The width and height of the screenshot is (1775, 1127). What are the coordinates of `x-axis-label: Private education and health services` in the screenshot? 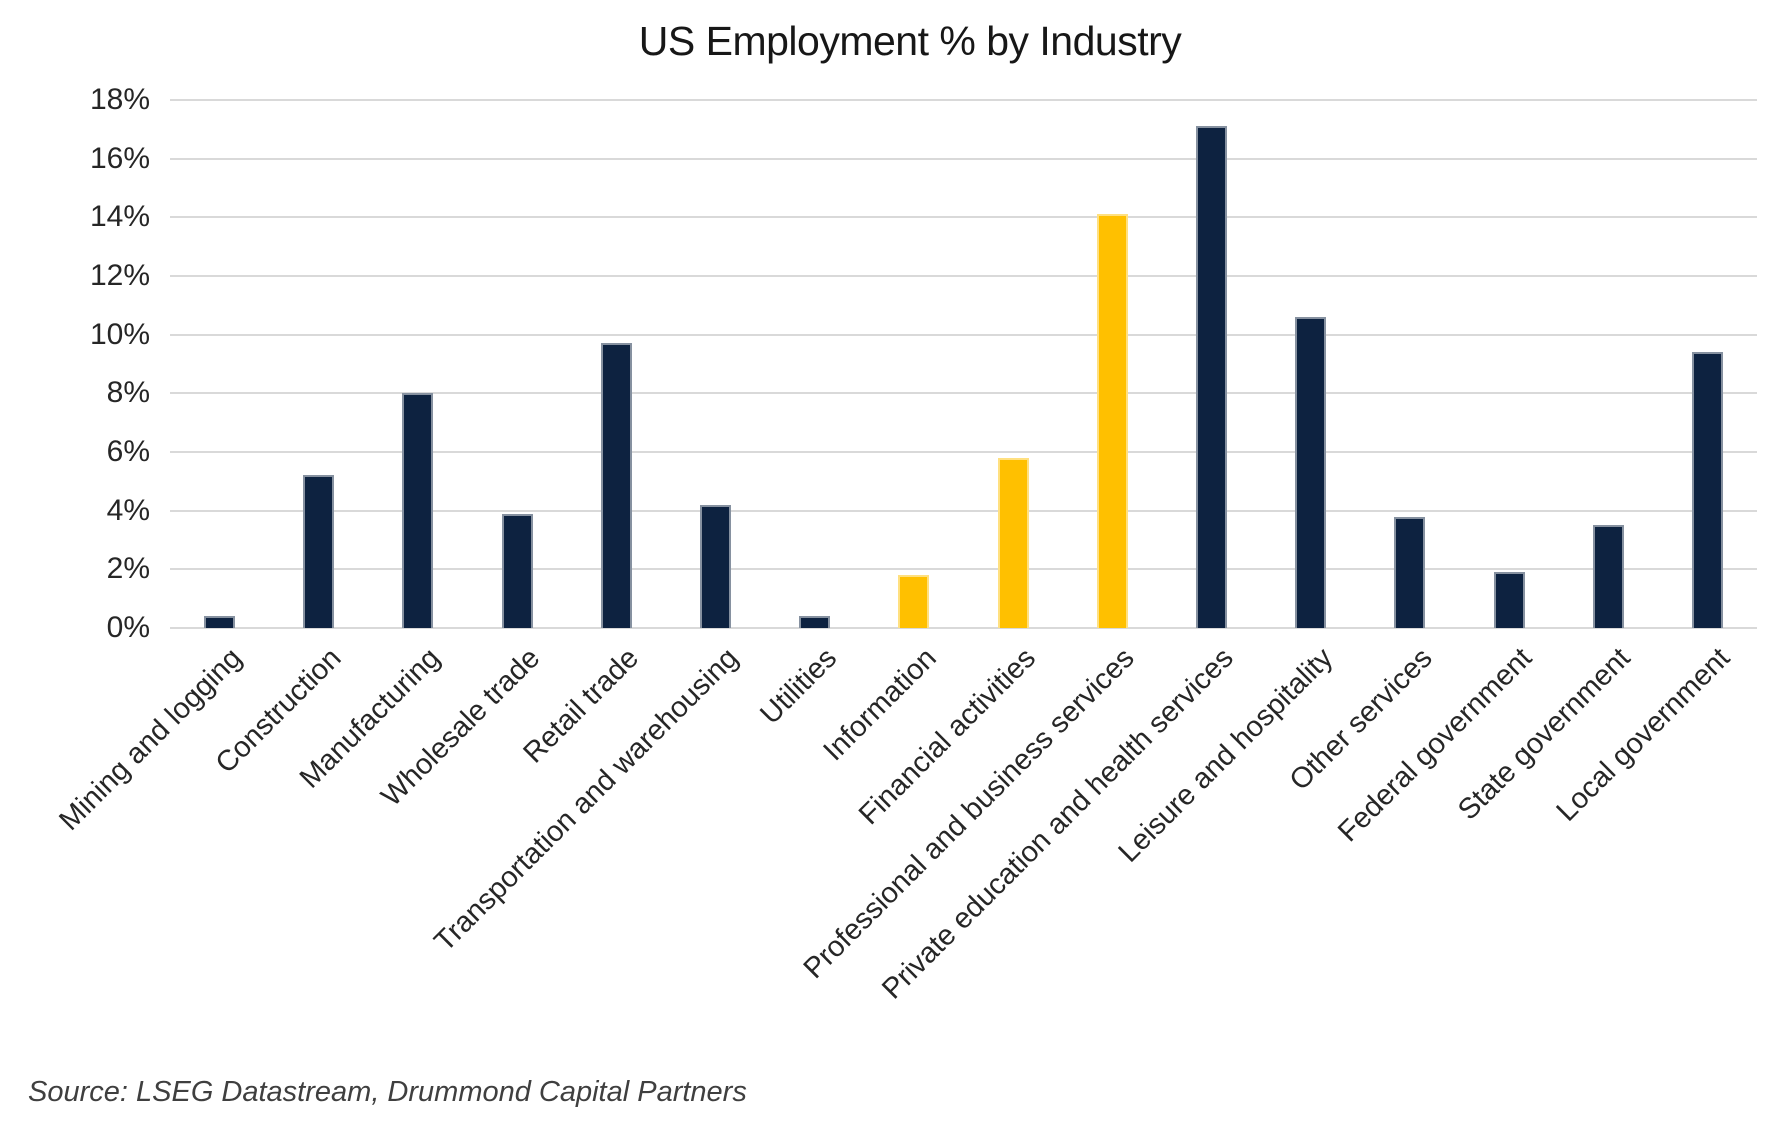 It's located at (1058, 824).